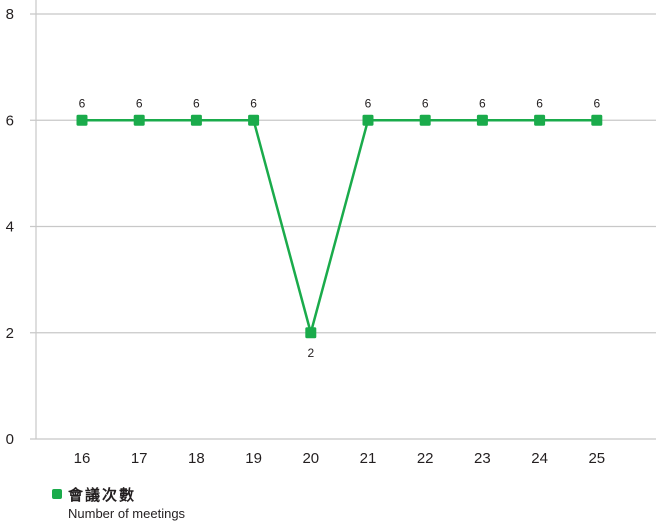 This screenshot has width=664, height=525. What do you see at coordinates (10, 333) in the screenshot?
I see `y-tick-label: 2` at bounding box center [10, 333].